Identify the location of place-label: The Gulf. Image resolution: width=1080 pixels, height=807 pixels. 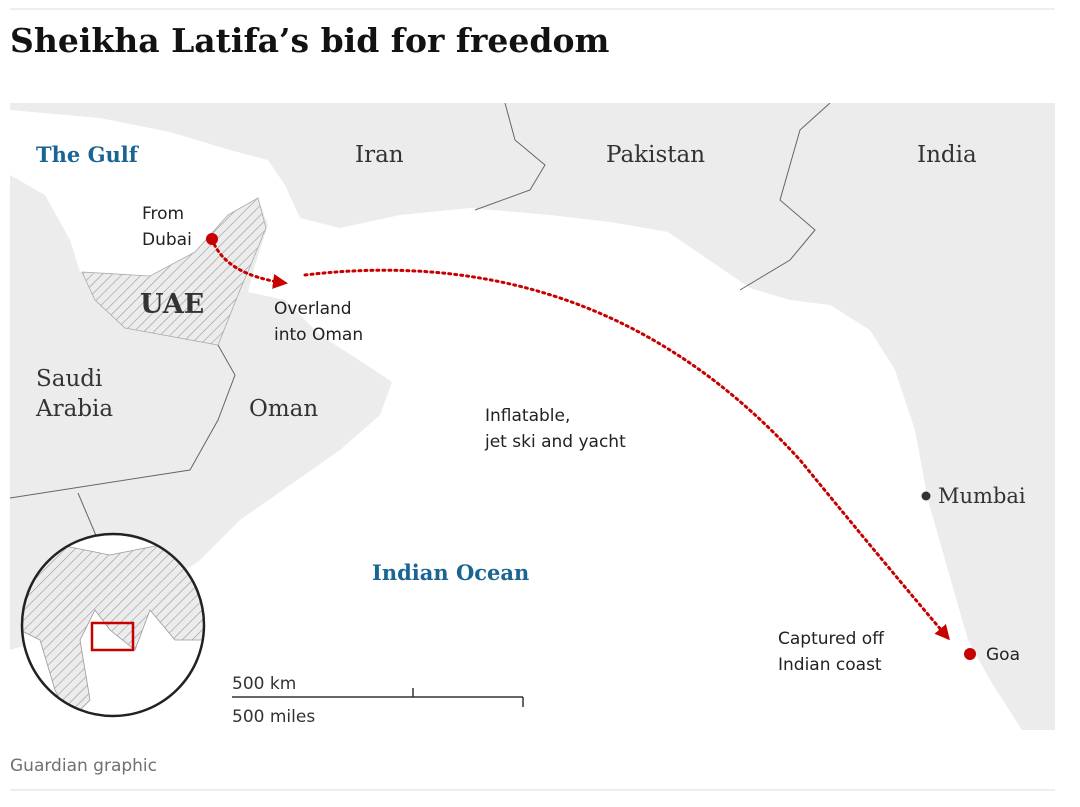
(88, 154).